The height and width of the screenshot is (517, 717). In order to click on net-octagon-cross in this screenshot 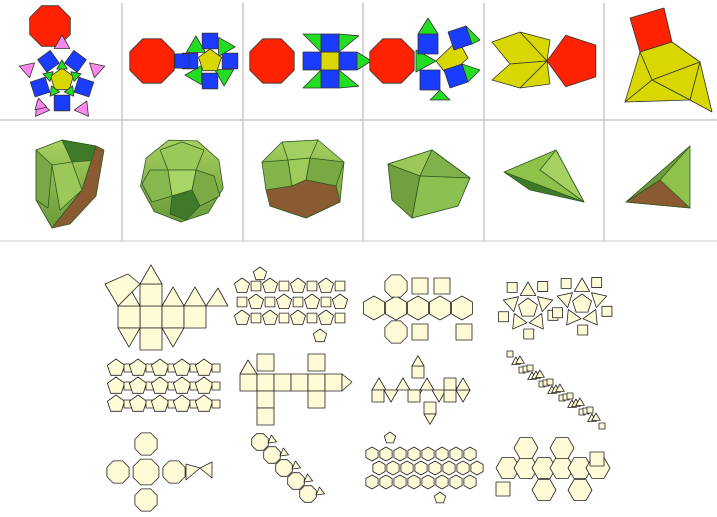, I will do `click(159, 472)`.